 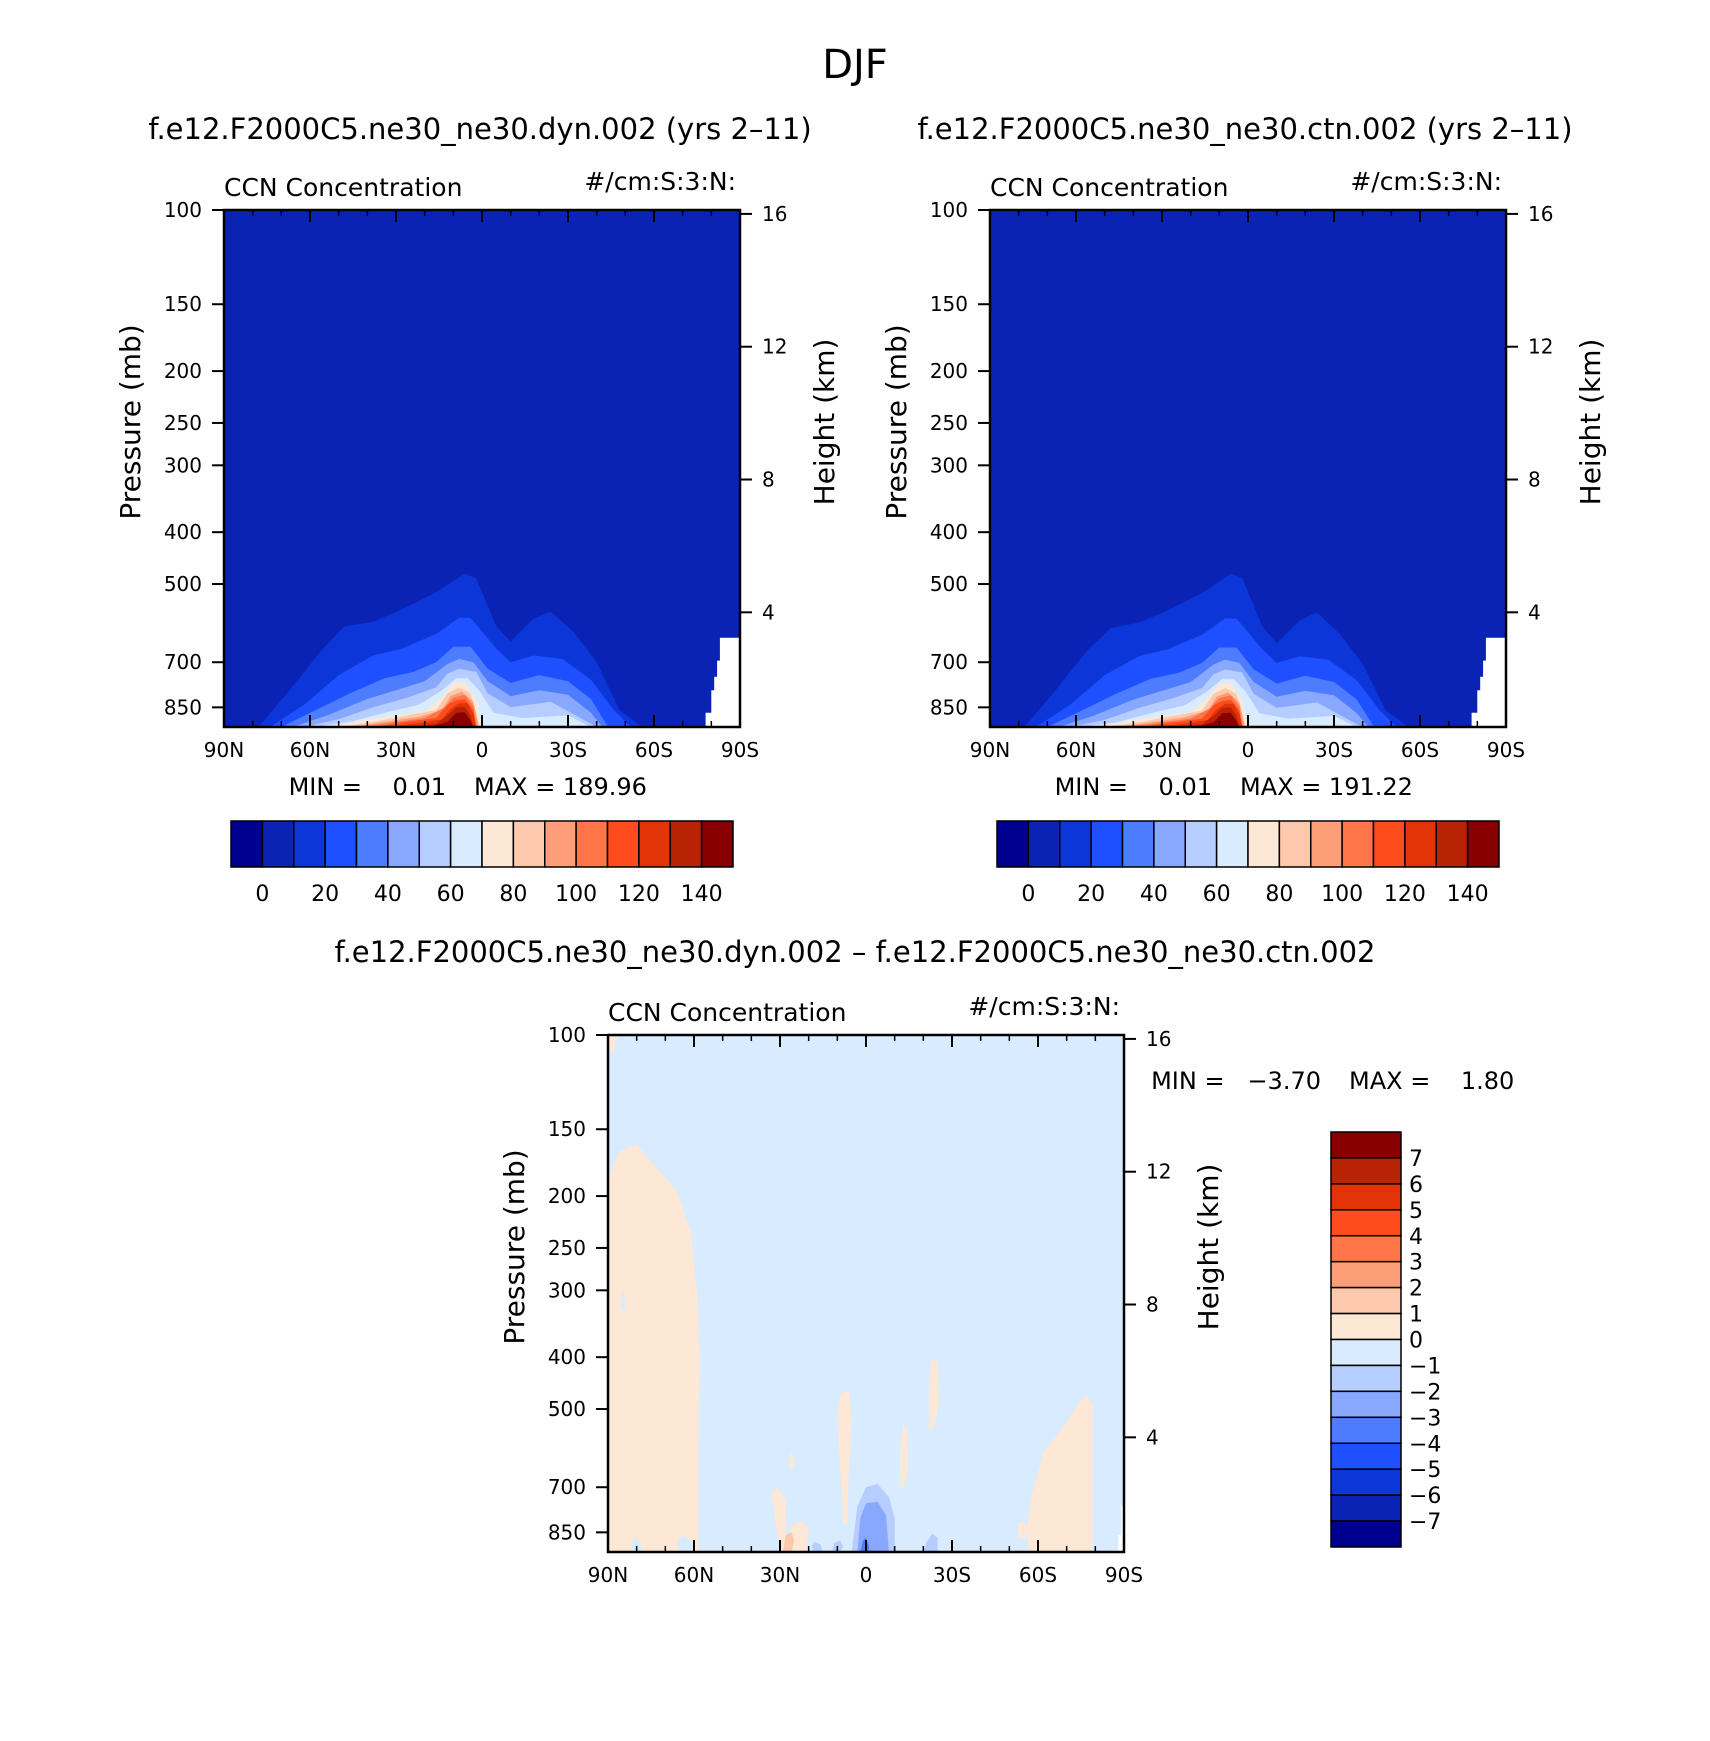 What do you see at coordinates (1133, 787) in the screenshot?
I see `min-value: MIN = 0.01` at bounding box center [1133, 787].